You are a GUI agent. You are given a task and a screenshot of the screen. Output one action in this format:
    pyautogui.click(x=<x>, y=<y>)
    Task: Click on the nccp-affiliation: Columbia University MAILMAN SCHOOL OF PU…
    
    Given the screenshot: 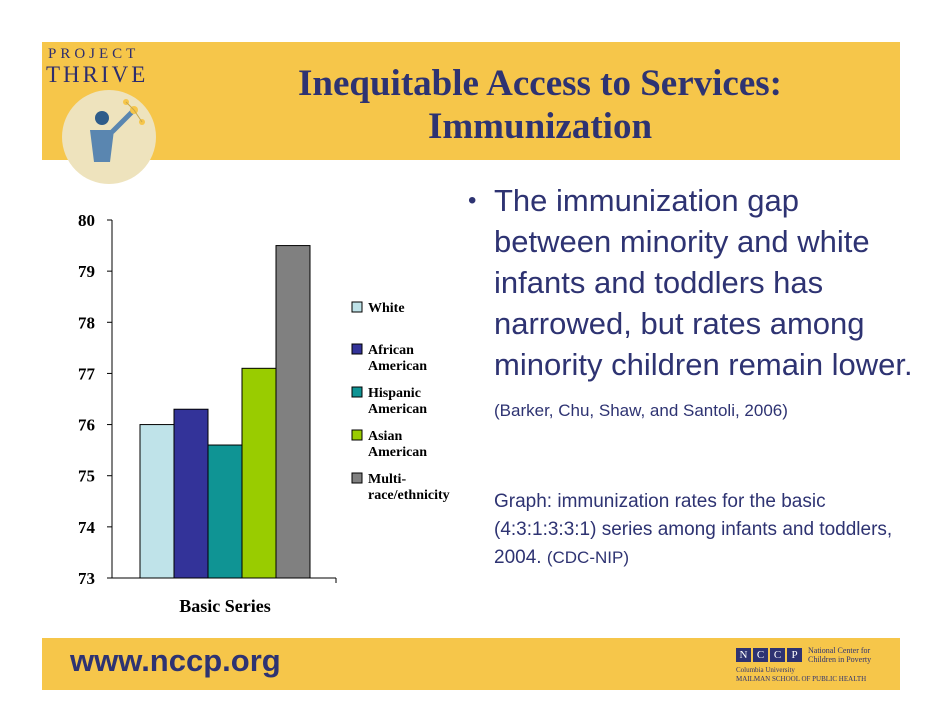 What is the action you would take?
    pyautogui.click(x=811, y=675)
    